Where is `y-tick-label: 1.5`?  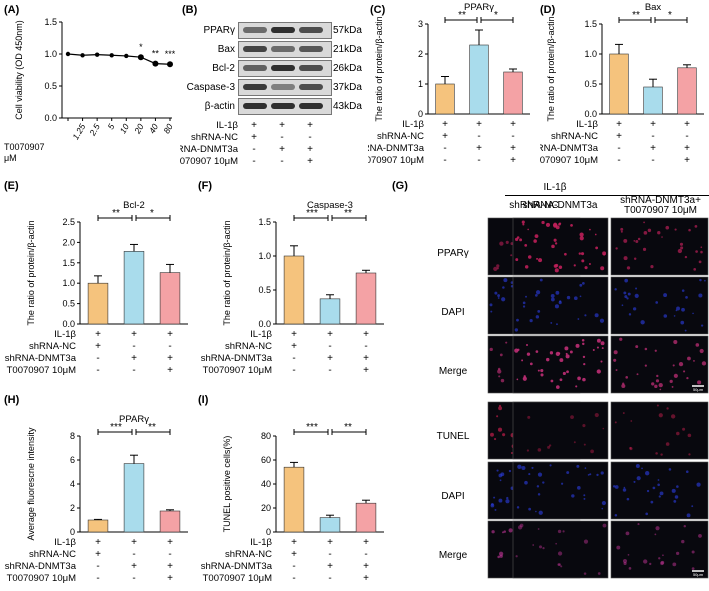 y-tick-label: 1.5 is located at coordinates (264, 222).